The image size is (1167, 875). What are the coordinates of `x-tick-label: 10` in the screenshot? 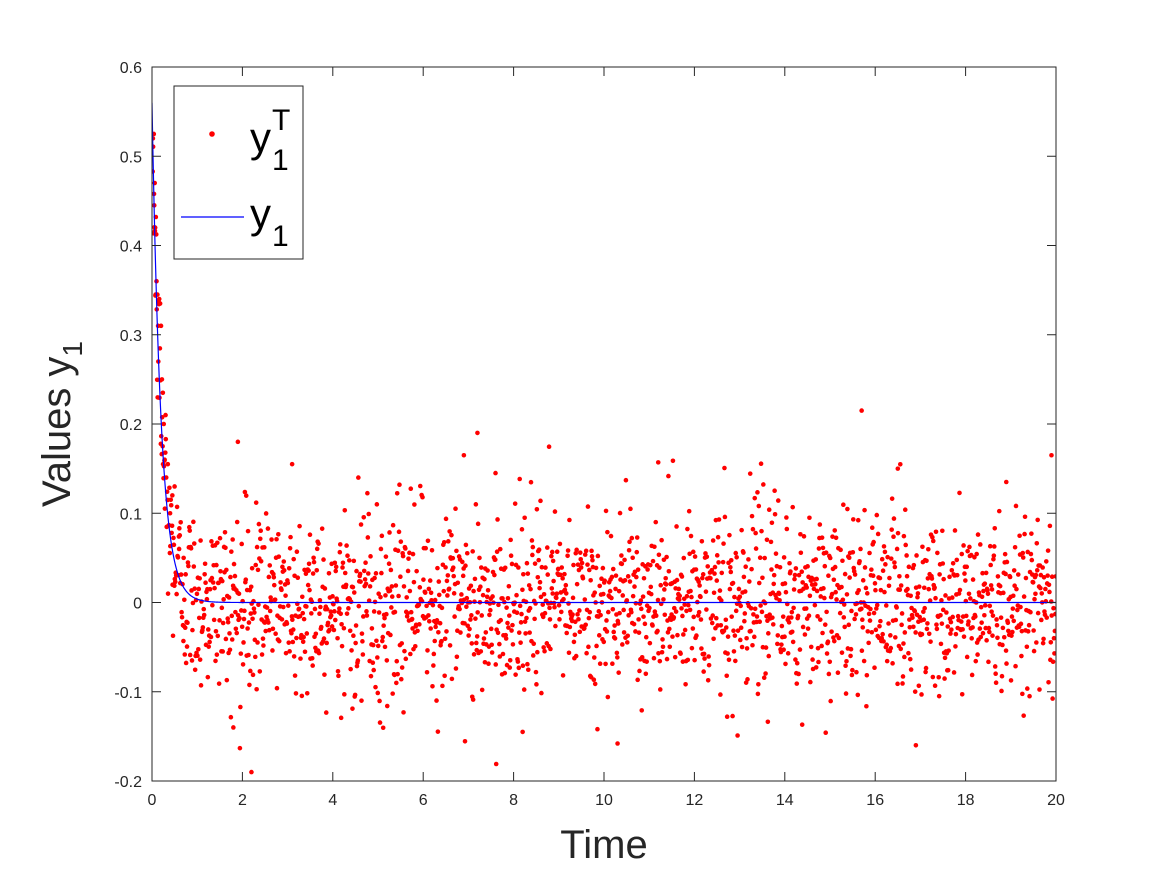 It's located at (604, 800).